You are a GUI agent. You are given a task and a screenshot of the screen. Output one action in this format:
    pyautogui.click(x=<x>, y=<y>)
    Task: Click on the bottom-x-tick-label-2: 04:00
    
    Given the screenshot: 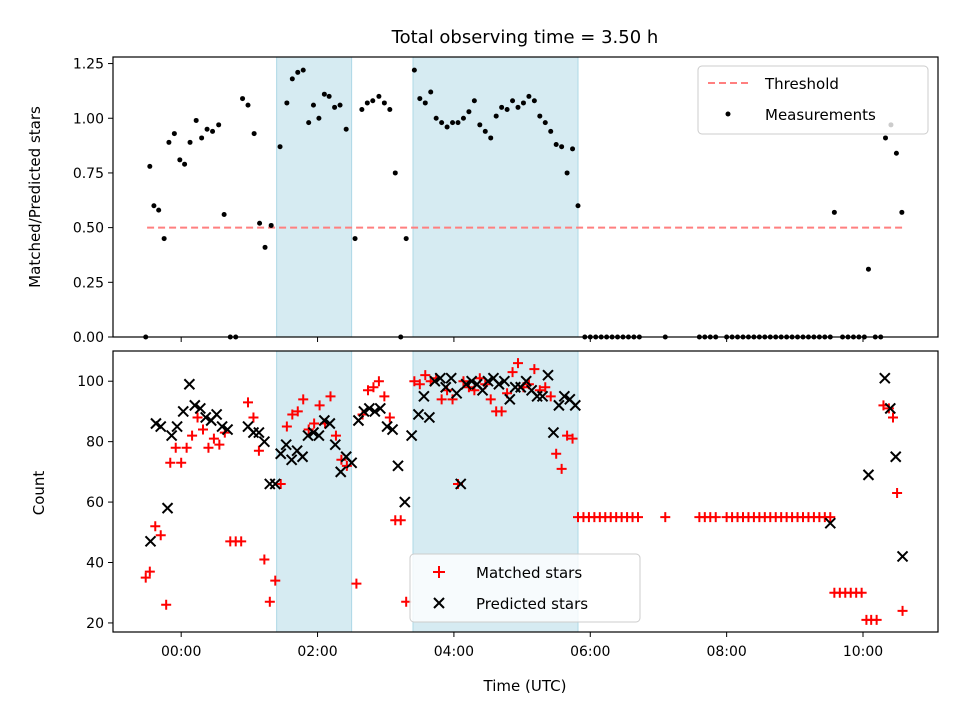 What is the action you would take?
    pyautogui.click(x=454, y=652)
    